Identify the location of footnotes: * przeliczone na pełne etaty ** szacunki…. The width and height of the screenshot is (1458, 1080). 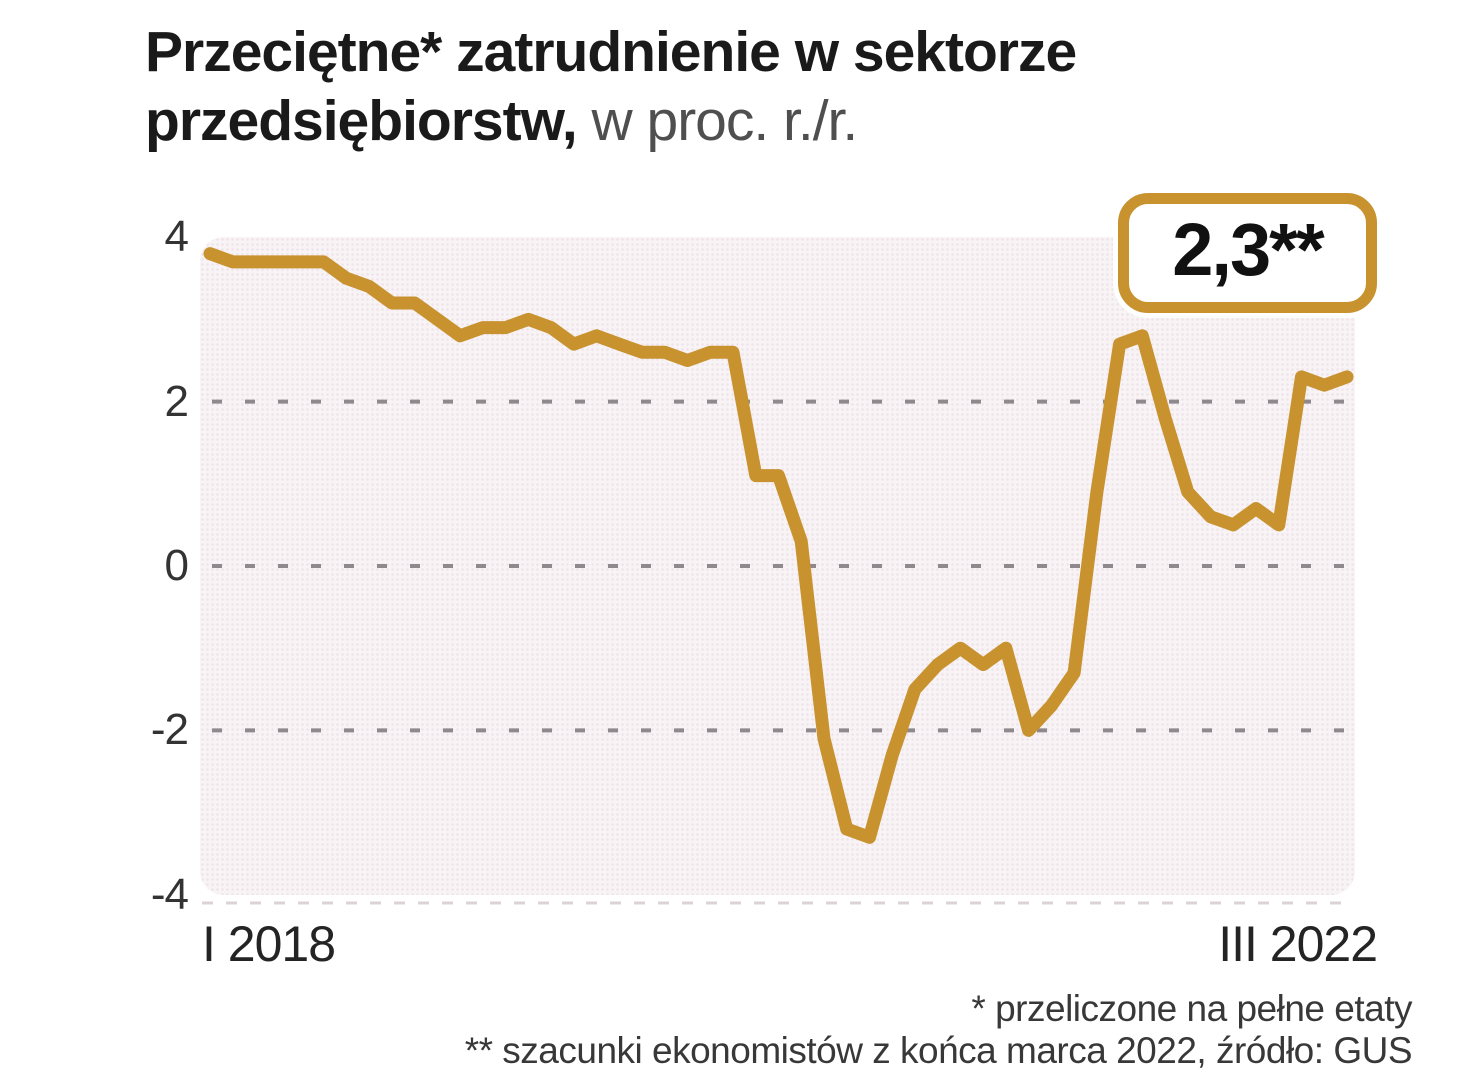
(938, 1030).